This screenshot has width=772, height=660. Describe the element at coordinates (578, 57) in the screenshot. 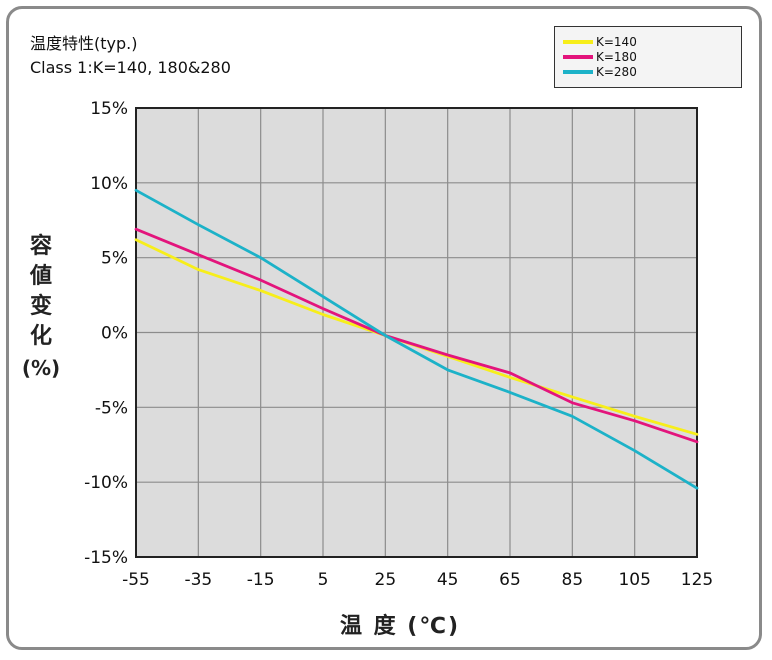

I see `legend-swatch-k180` at that location.